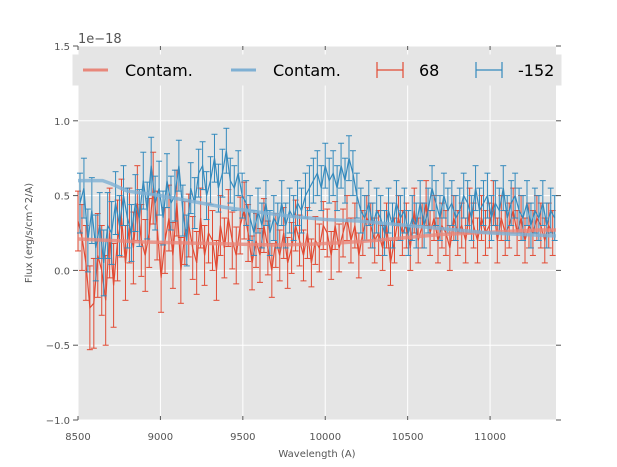  Describe the element at coordinates (58, 234) in the screenshot. I see `y-tick-labels: −1.0 −0.5 0.0 0.5 1.0 1.5` at that location.